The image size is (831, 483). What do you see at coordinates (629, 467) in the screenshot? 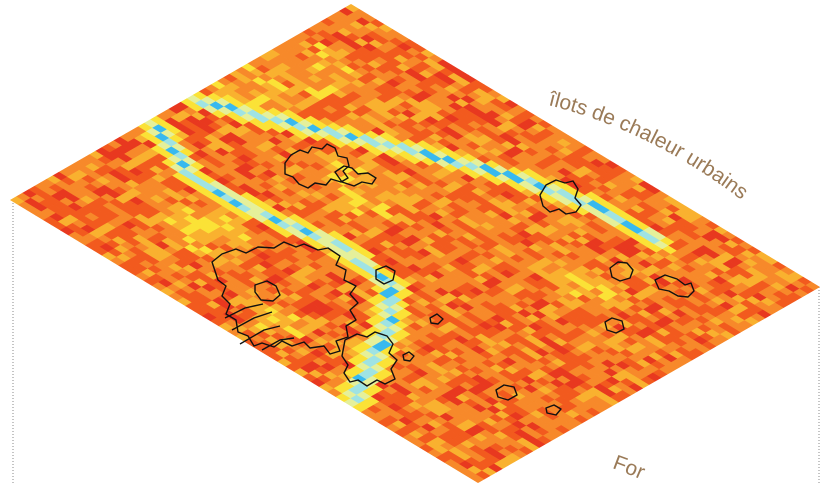
I see `partial-bottom-label: For` at bounding box center [629, 467].